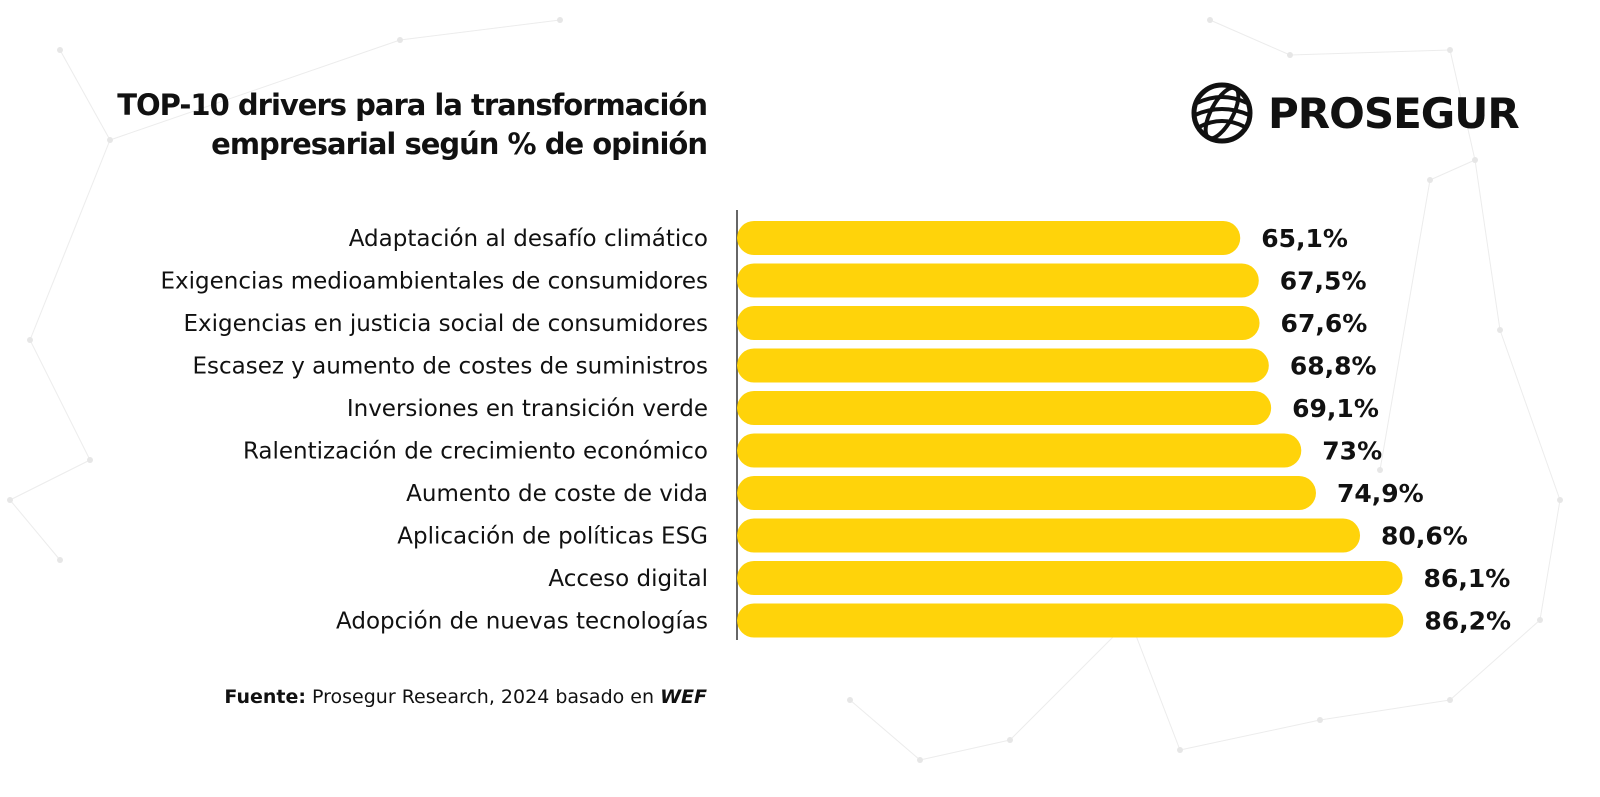  What do you see at coordinates (265, 697) in the screenshot?
I see `source-label: Fuente:` at bounding box center [265, 697].